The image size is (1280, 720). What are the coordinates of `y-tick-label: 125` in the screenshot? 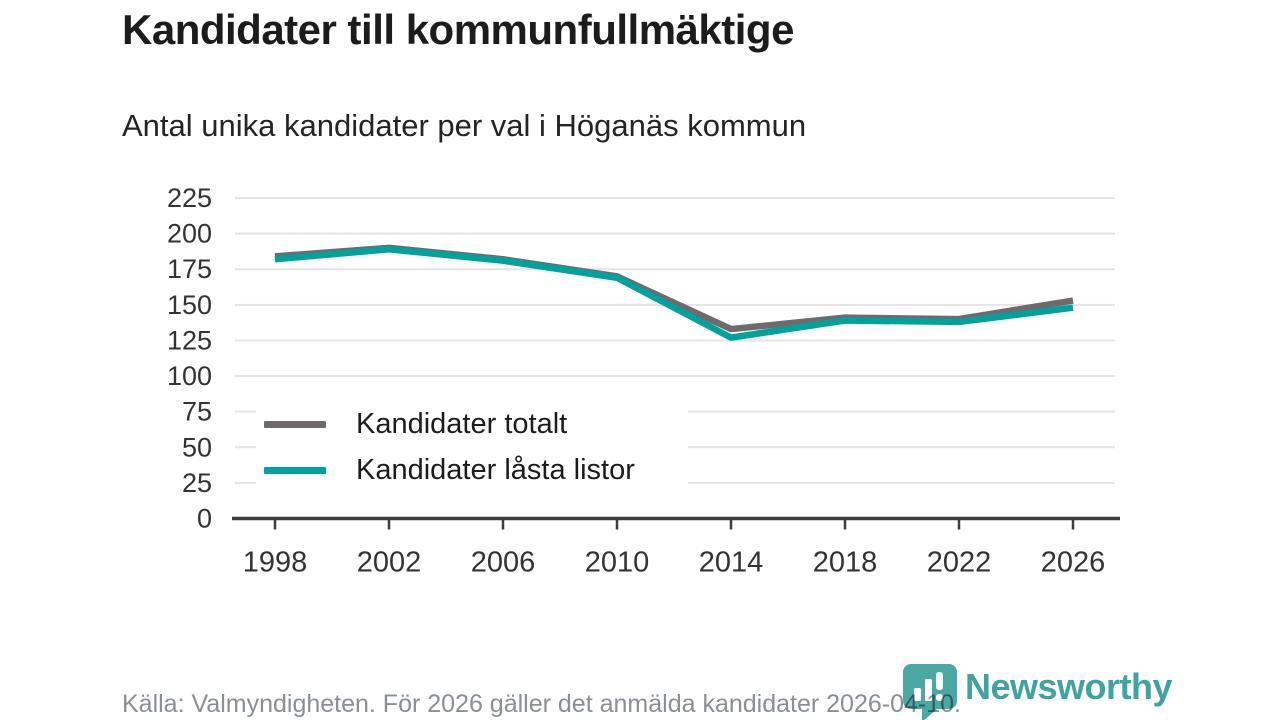 It's located at (189, 340).